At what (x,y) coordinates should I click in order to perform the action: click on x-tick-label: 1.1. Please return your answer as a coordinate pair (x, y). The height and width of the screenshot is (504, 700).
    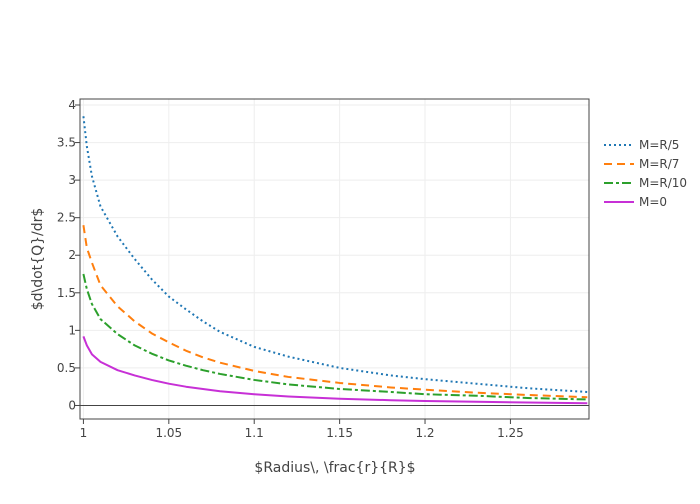
    Looking at the image, I should click on (254, 433).